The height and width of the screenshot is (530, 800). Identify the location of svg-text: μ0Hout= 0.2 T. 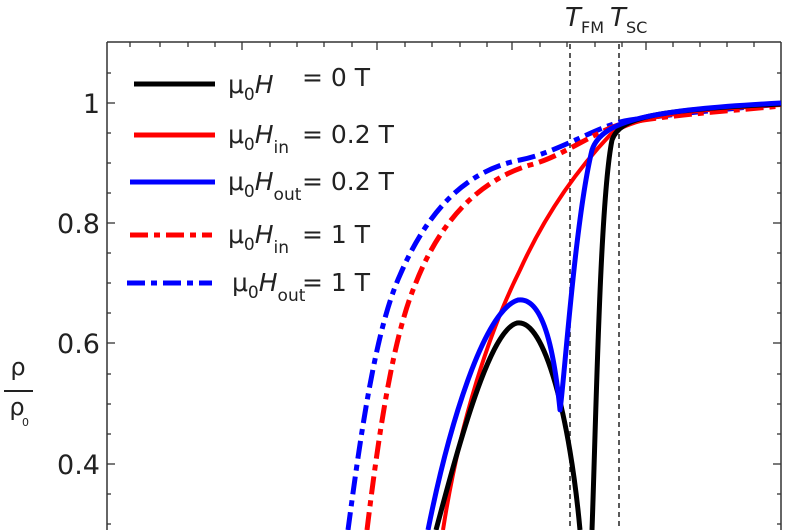
(311, 186).